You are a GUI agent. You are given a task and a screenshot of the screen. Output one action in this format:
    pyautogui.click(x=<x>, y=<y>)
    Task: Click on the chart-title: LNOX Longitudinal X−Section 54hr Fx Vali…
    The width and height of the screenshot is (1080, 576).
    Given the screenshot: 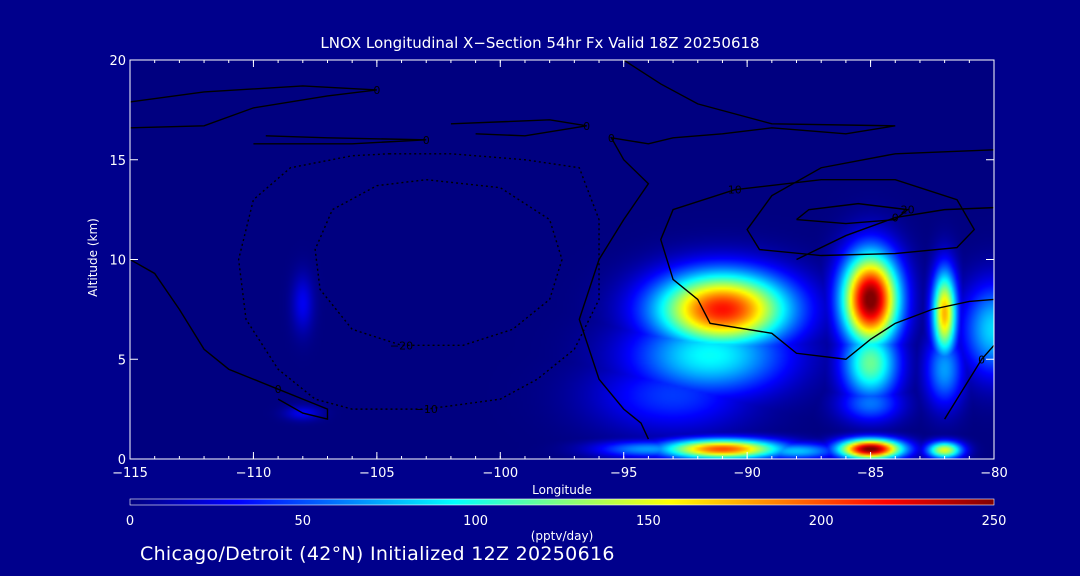 What is the action you would take?
    pyautogui.click(x=540, y=43)
    